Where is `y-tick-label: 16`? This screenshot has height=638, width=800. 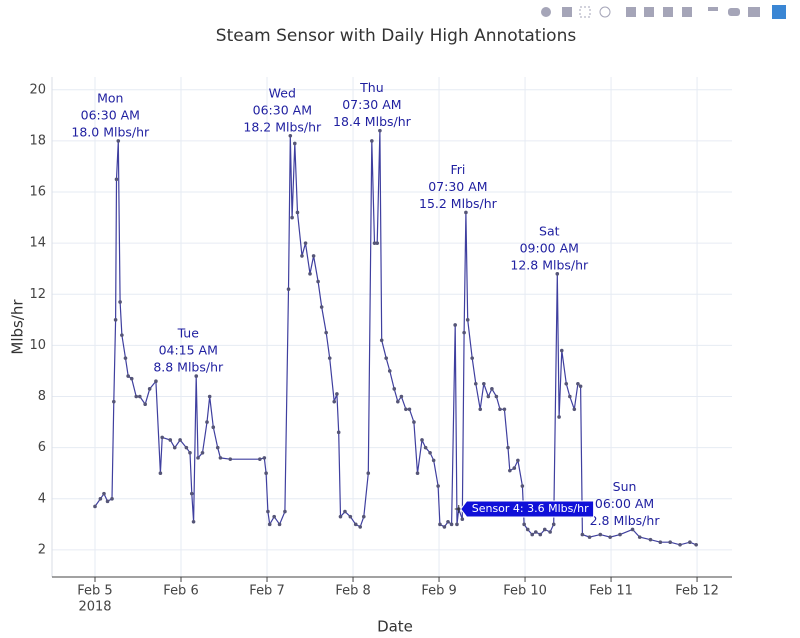 y-tick-label: 16 is located at coordinates (37, 192).